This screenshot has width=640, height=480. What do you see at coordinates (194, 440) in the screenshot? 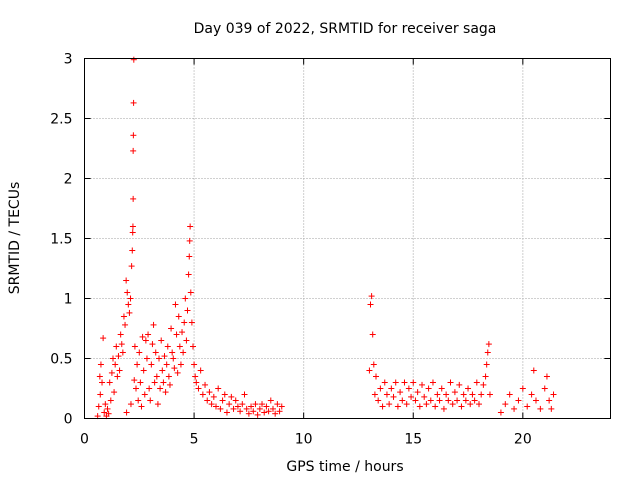
I see `x-tick-label: 5` at bounding box center [194, 440].